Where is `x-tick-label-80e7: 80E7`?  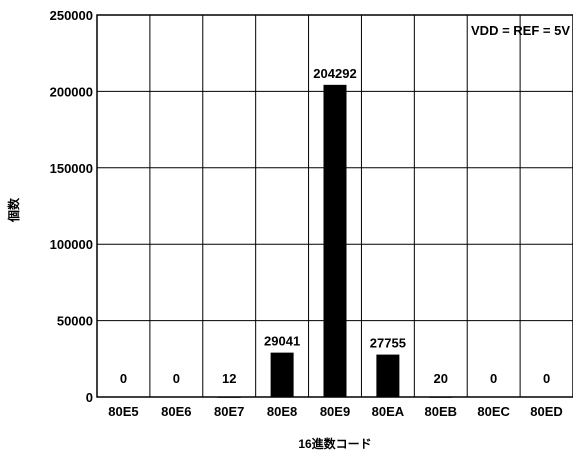
x-tick-label-80e7: 80E7 is located at coordinates (229, 411).